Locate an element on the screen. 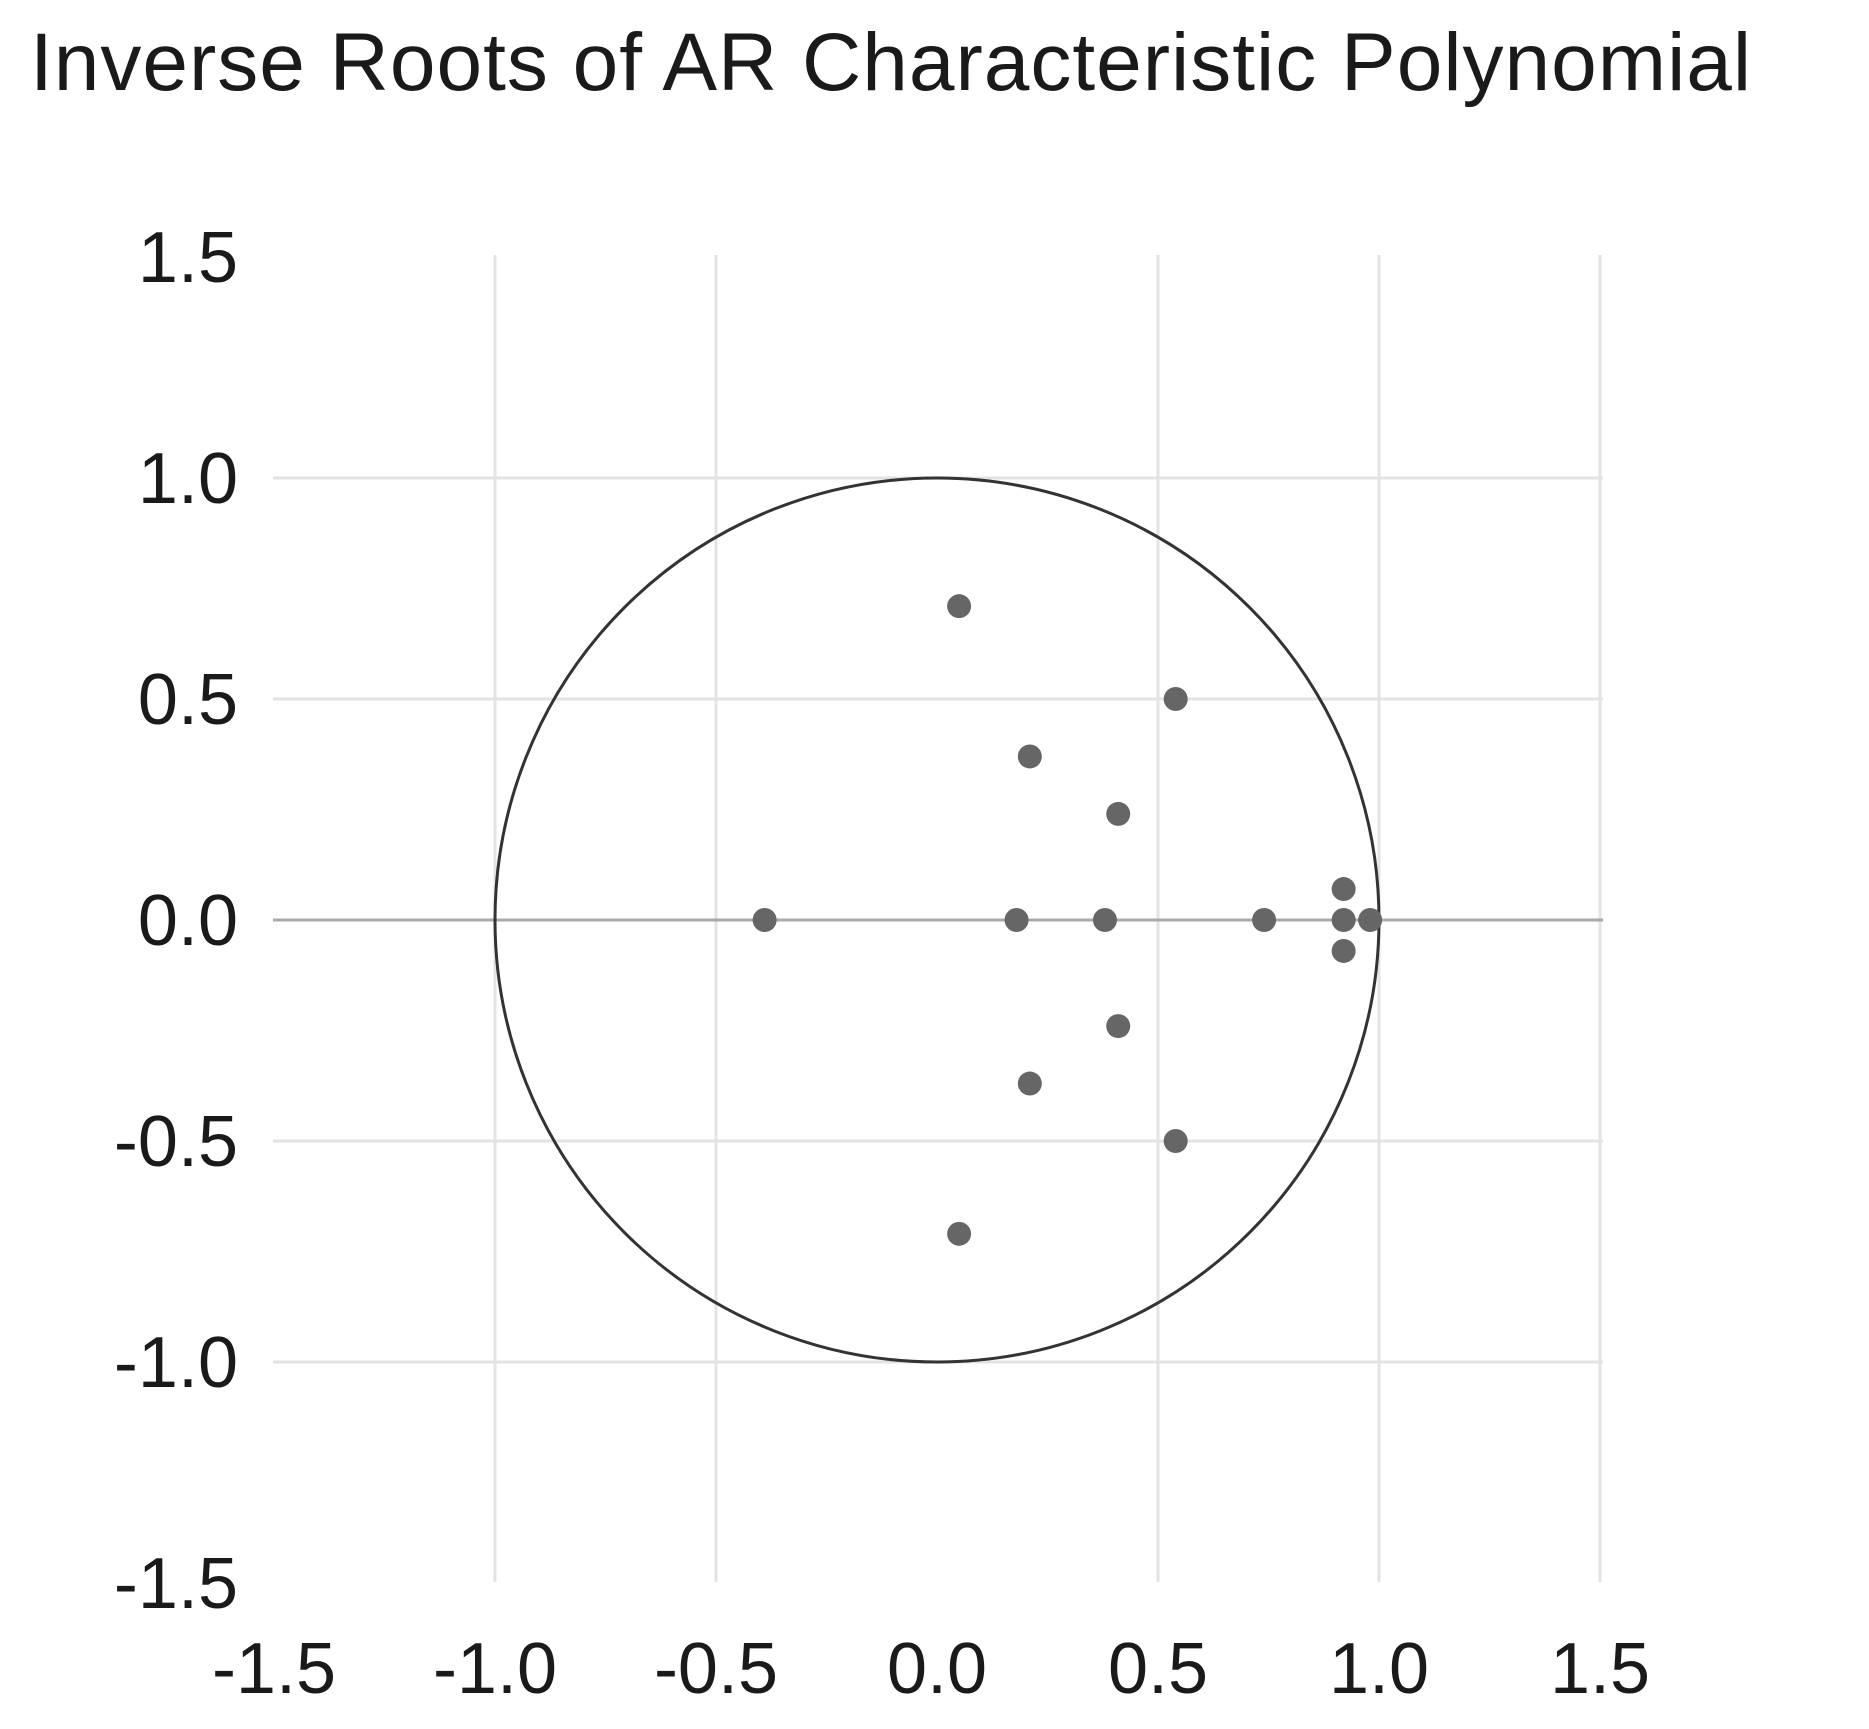 The height and width of the screenshot is (1729, 1869). x-tick-label: -1.5 is located at coordinates (274, 1669).